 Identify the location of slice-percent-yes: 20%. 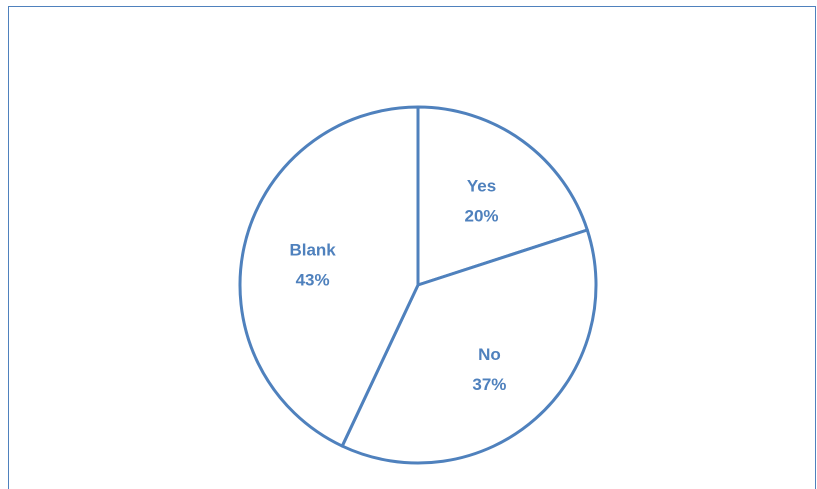
(481, 216).